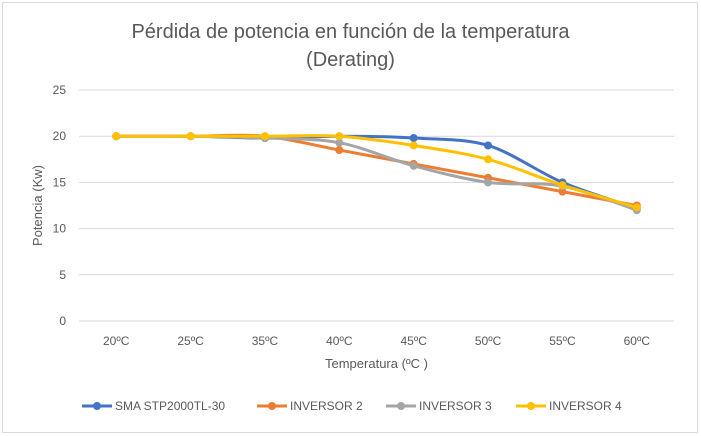  What do you see at coordinates (585, 406) in the screenshot?
I see `legend-label-4: INVERSOR 4` at bounding box center [585, 406].